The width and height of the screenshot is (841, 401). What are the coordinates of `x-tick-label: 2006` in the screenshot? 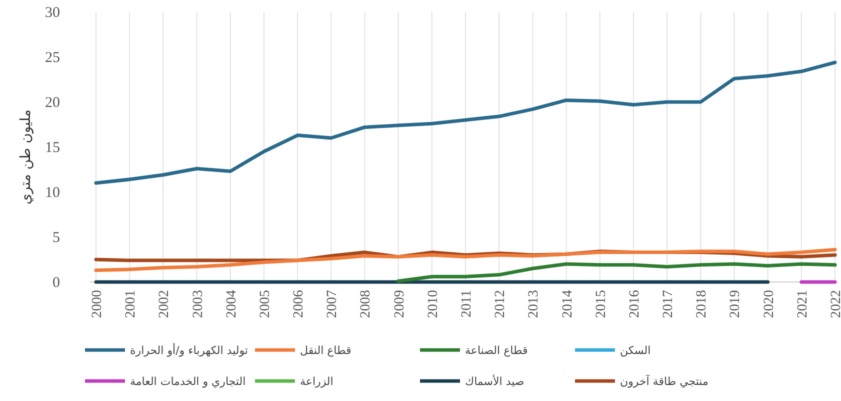 It's located at (299, 304).